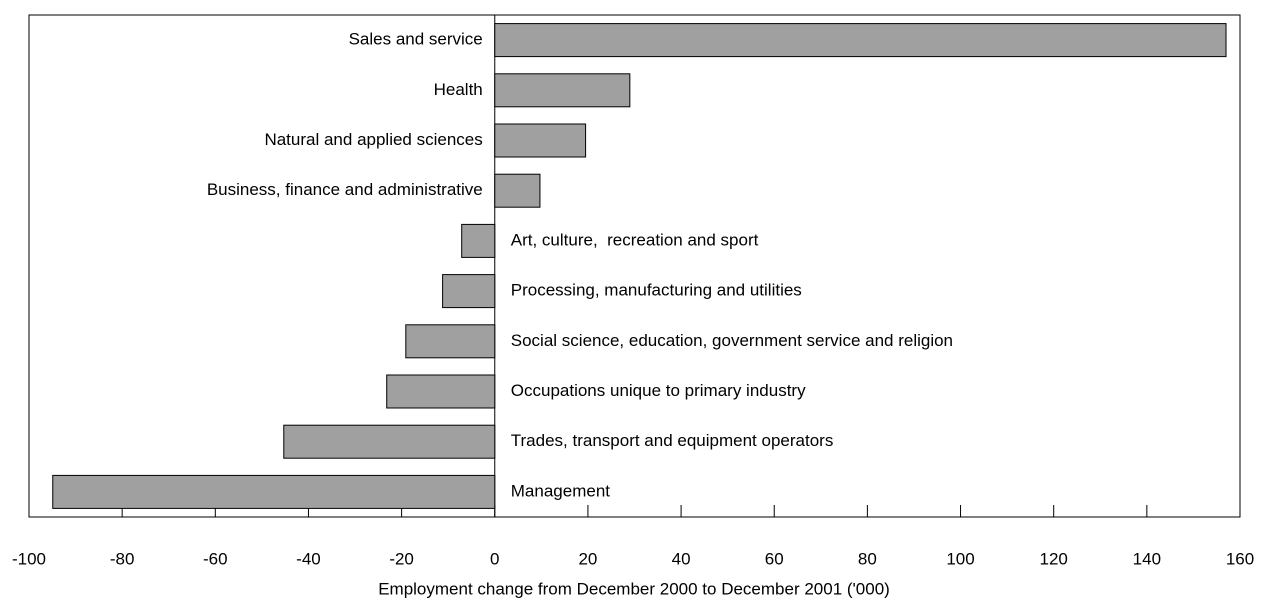 This screenshot has width=1262, height=601. I want to click on category-label: Management, so click(561, 490).